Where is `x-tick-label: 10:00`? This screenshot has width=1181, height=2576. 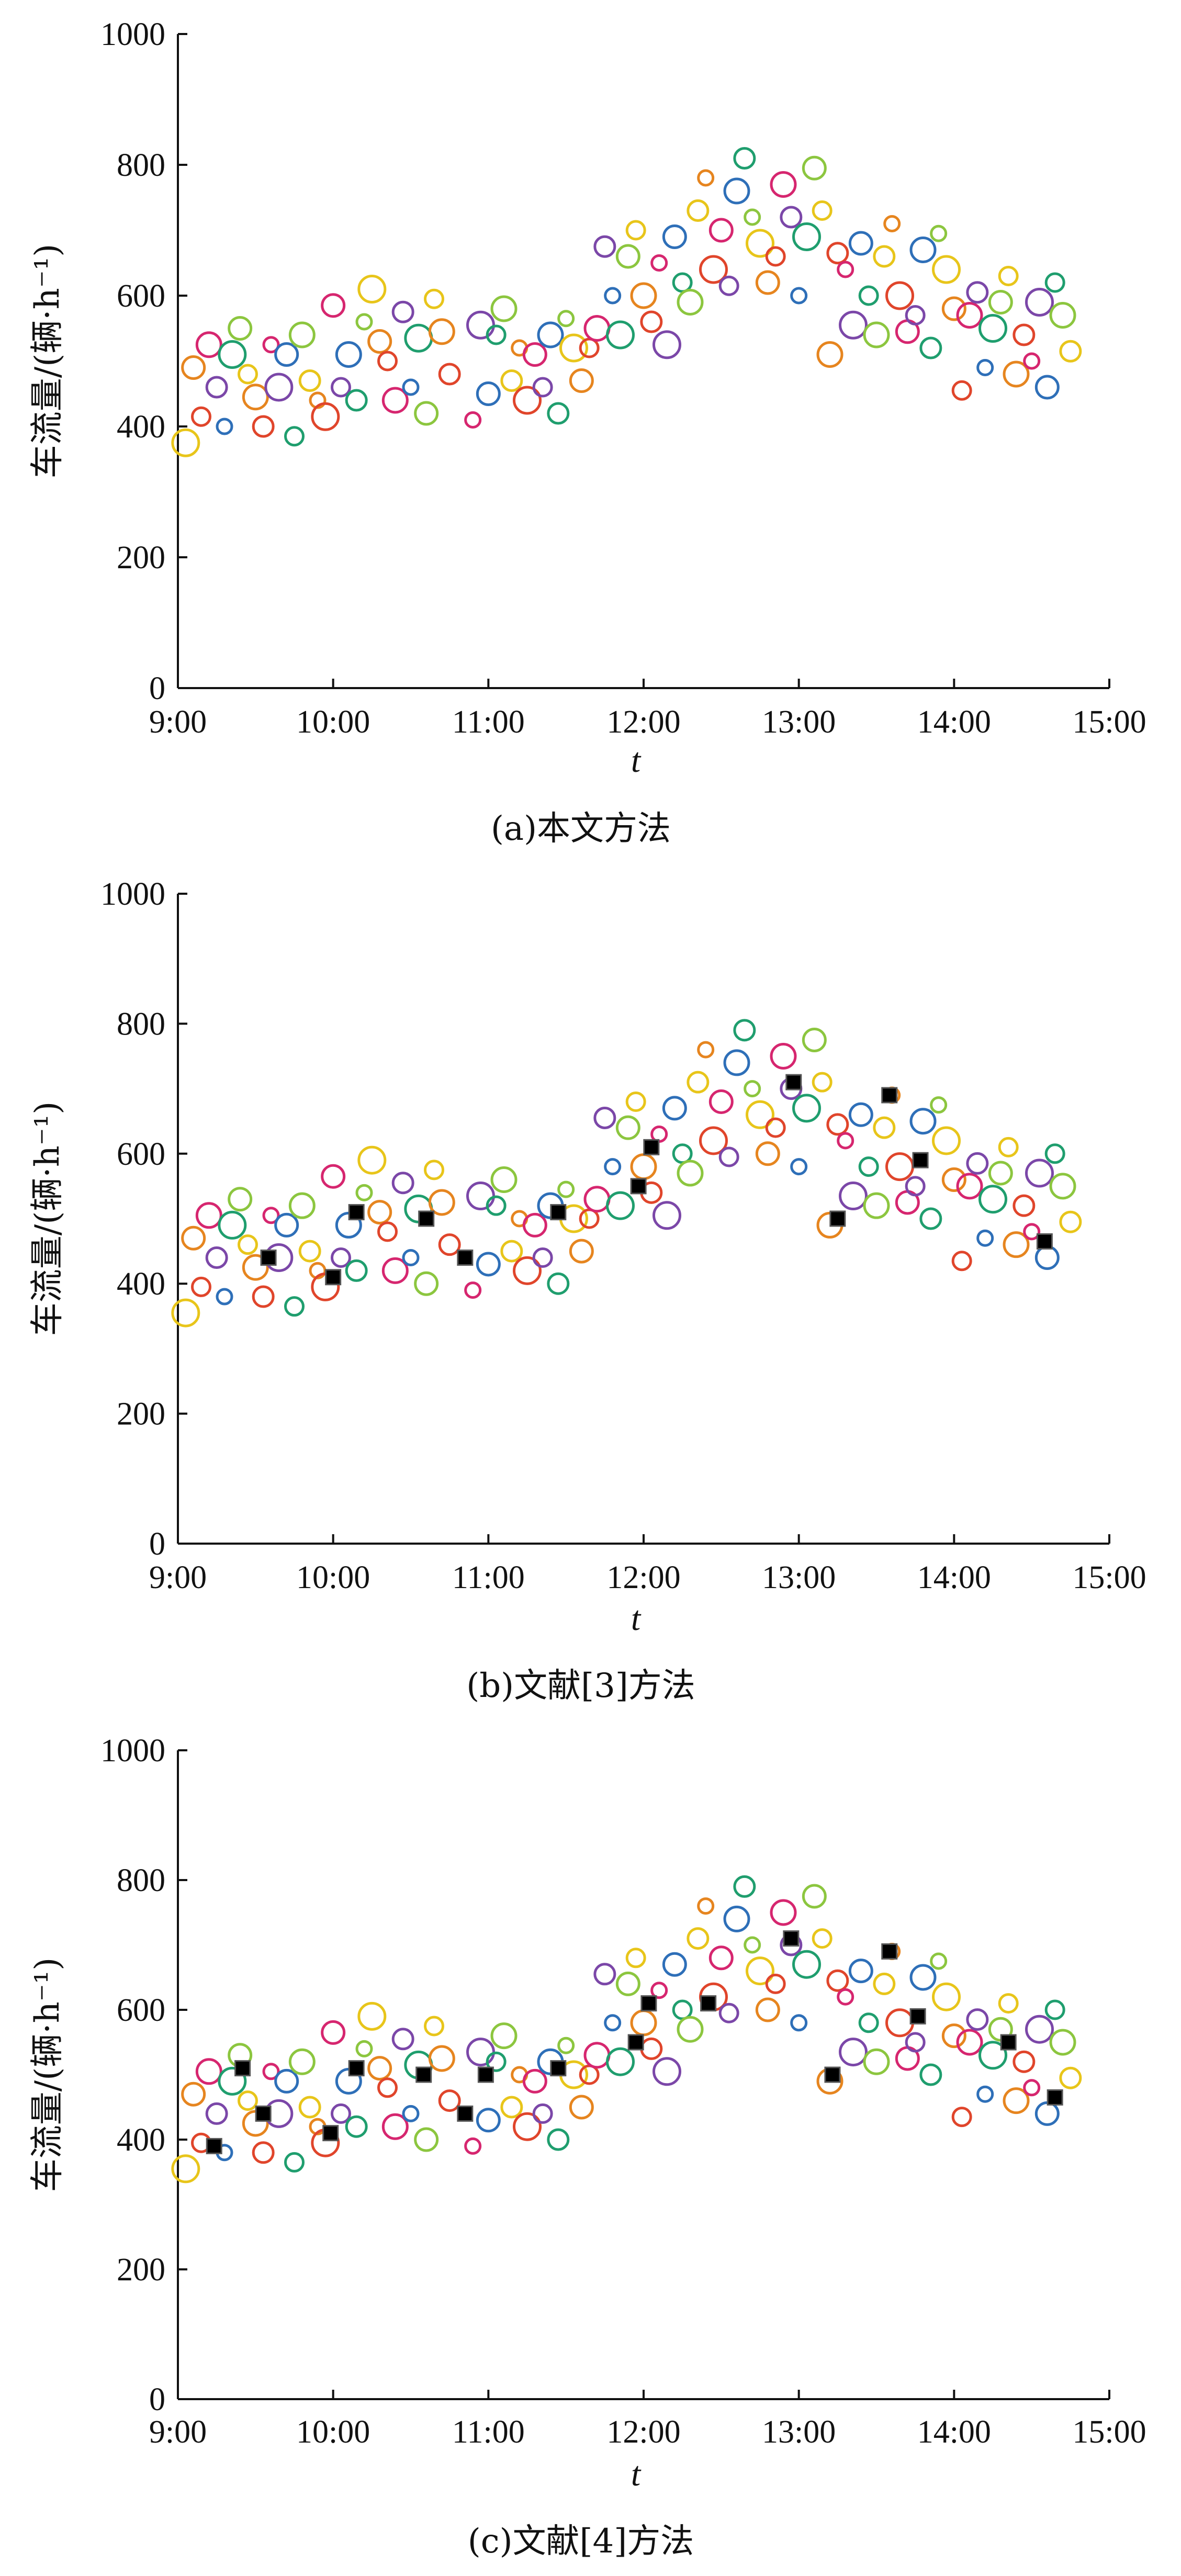 x-tick-label: 10:00 is located at coordinates (333, 1578).